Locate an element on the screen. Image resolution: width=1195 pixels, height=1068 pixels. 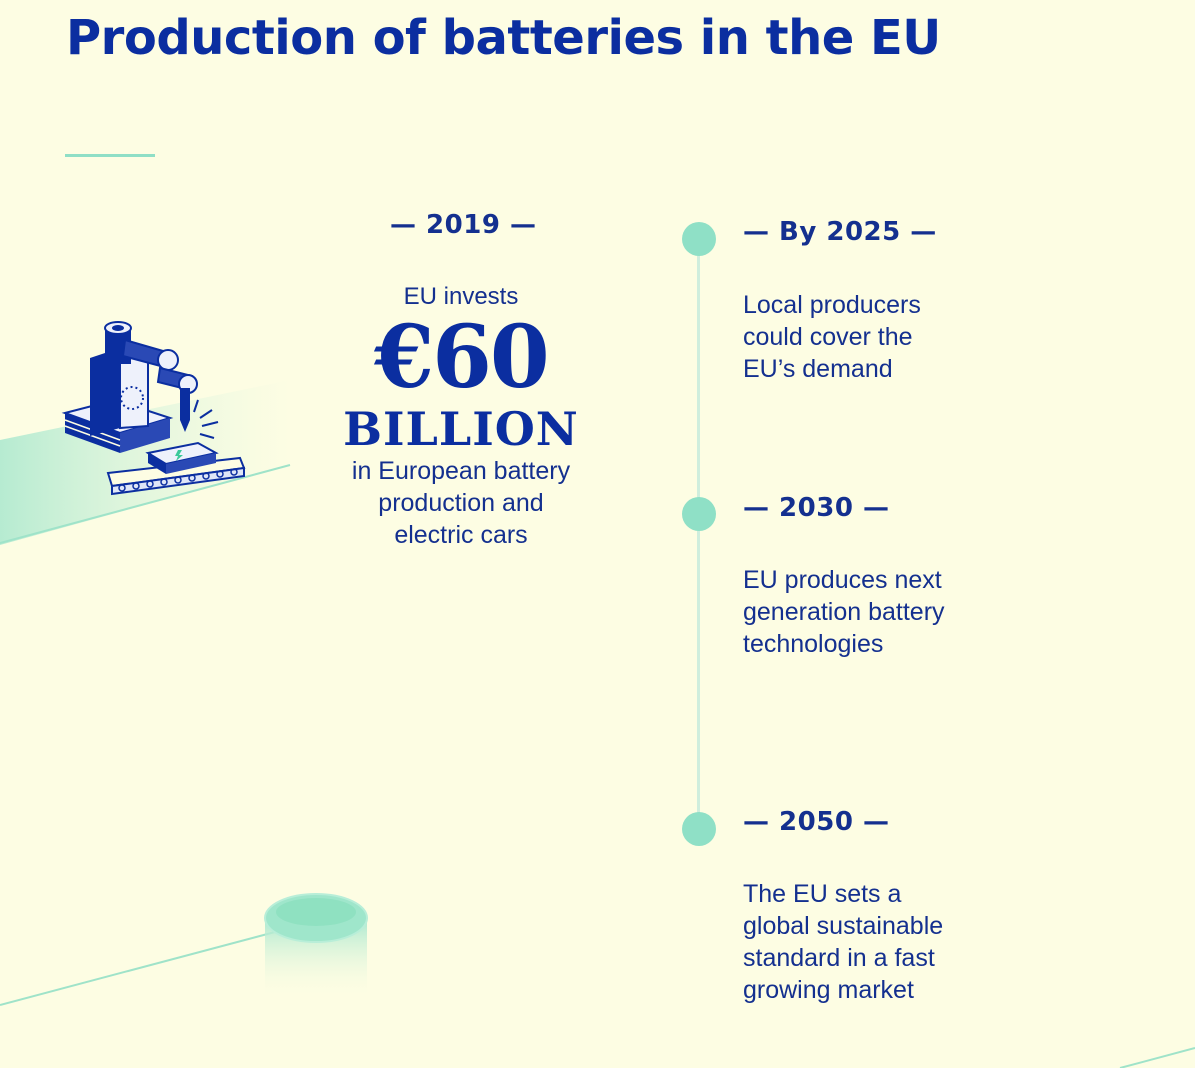
invest-unit: BILLION is located at coordinates (461, 429).